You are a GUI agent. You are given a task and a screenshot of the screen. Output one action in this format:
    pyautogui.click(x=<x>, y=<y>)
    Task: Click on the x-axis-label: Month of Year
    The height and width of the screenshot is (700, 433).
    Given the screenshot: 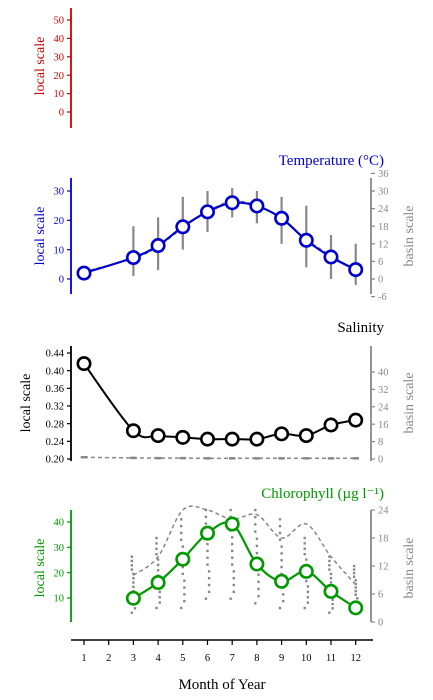 What is the action you would take?
    pyautogui.click(x=221, y=685)
    